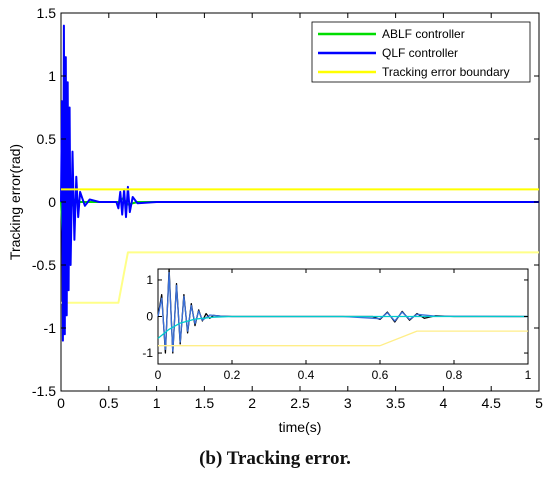  I want to click on main-x-tick-label: 3, so click(348, 403).